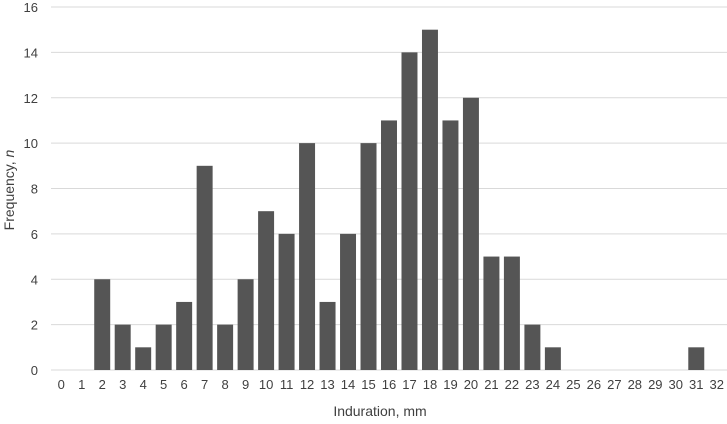 The width and height of the screenshot is (727, 424). I want to click on x-tick-label: 7, so click(204, 384).